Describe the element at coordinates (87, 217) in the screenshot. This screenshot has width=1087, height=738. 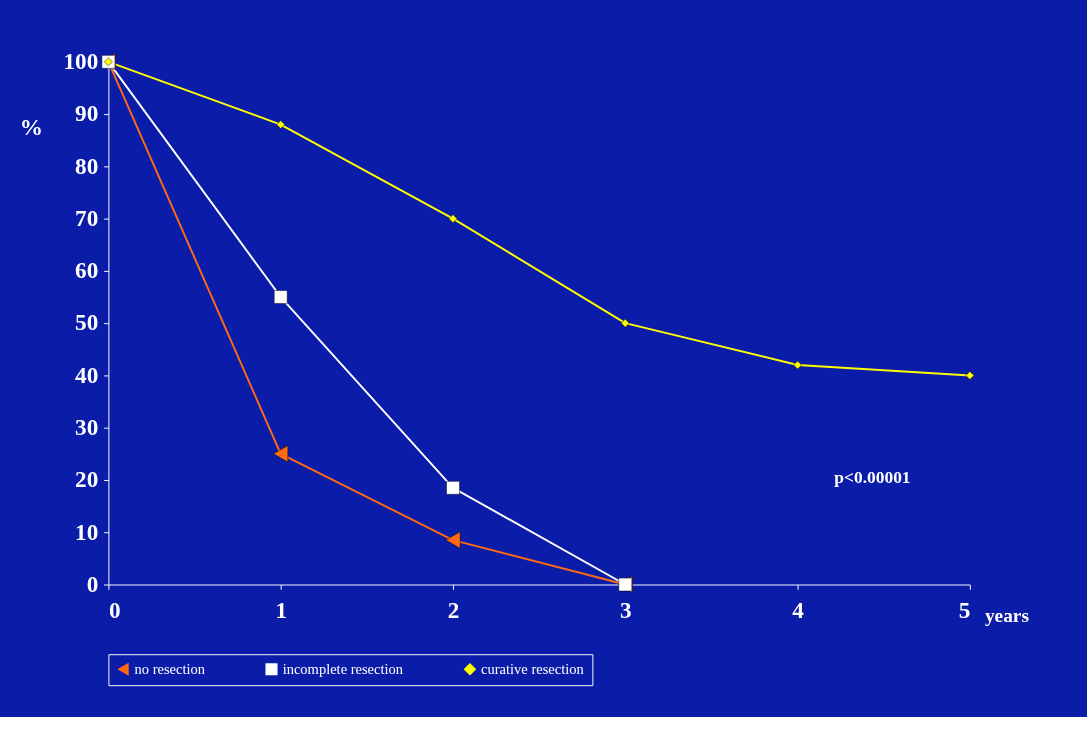
I see `y-tick-label: 70` at that location.